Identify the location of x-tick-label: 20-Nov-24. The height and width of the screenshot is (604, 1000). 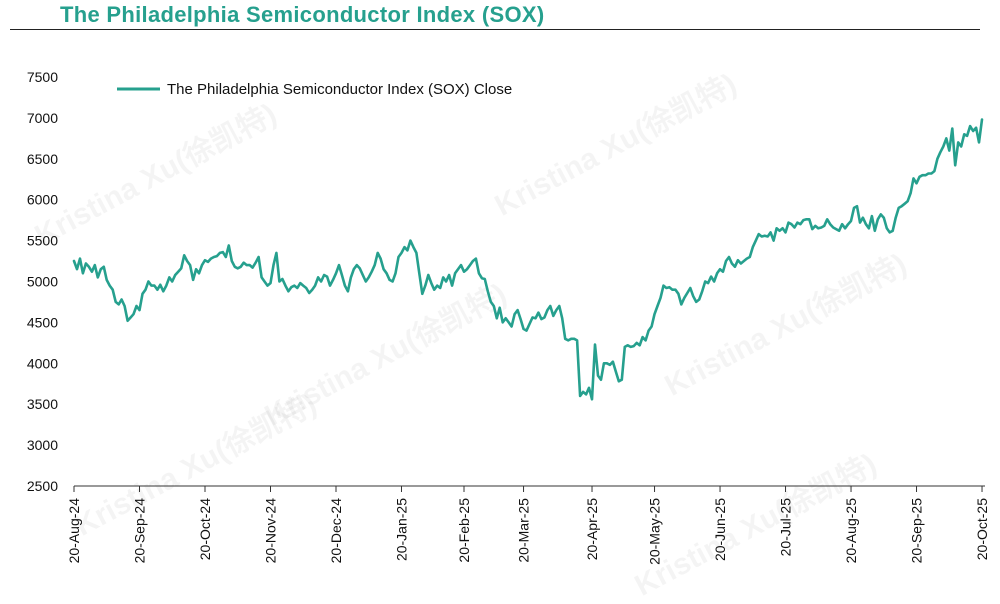
(270, 531).